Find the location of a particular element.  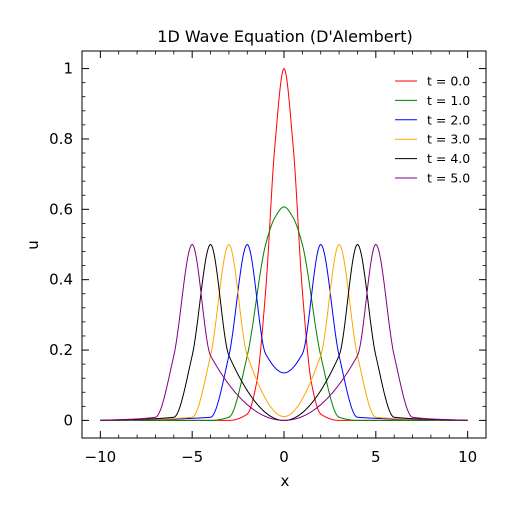

x-tick-label: −10 is located at coordinates (101, 457).